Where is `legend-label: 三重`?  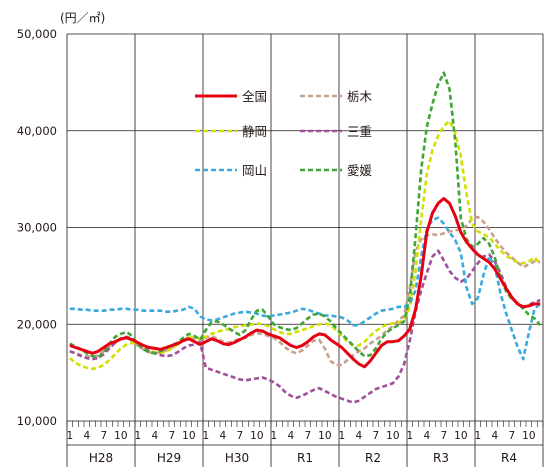
legend-label: 三重 is located at coordinates (359, 131).